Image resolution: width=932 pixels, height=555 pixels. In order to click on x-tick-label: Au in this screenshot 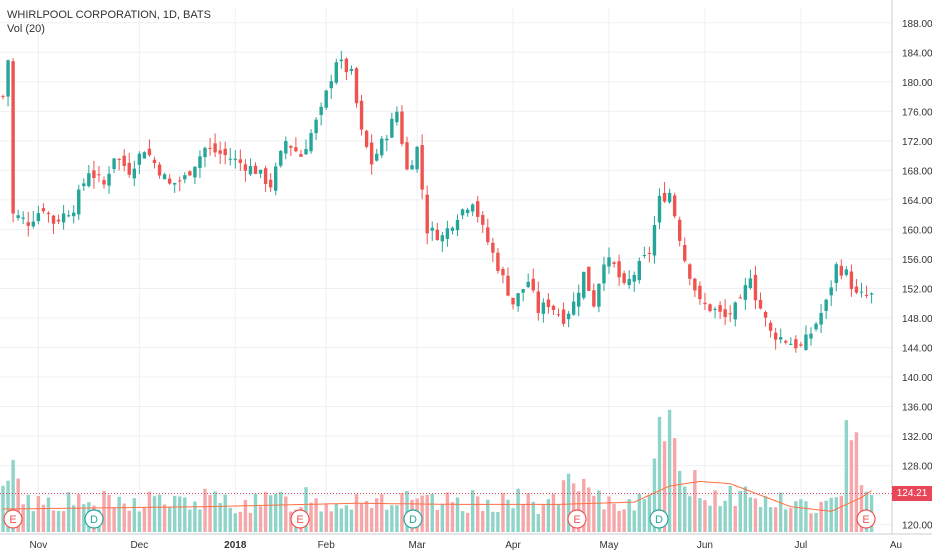, I will do `click(896, 545)`.